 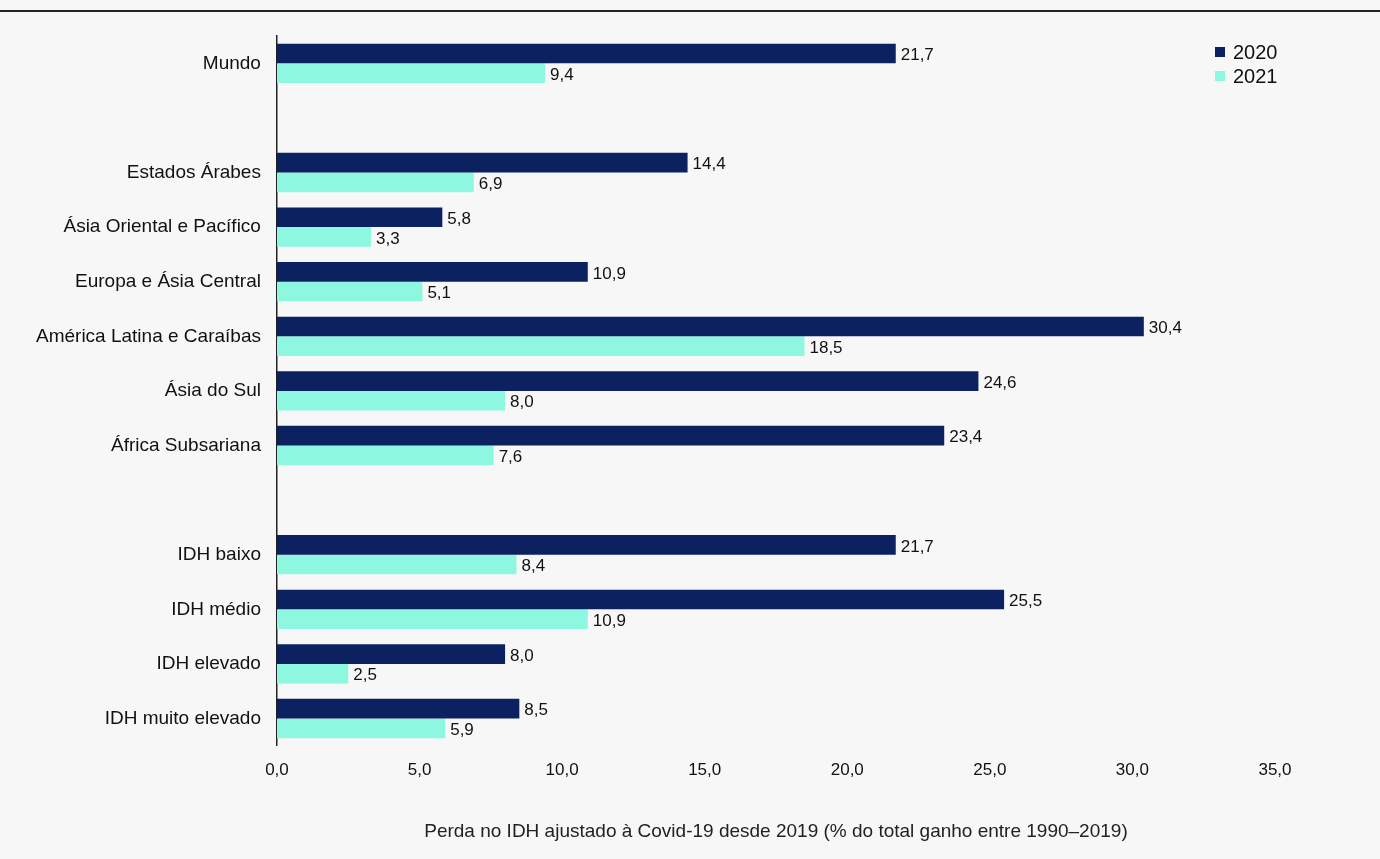 What do you see at coordinates (168, 280) in the screenshot?
I see `y-tick-label: Europa e Ásia Central` at bounding box center [168, 280].